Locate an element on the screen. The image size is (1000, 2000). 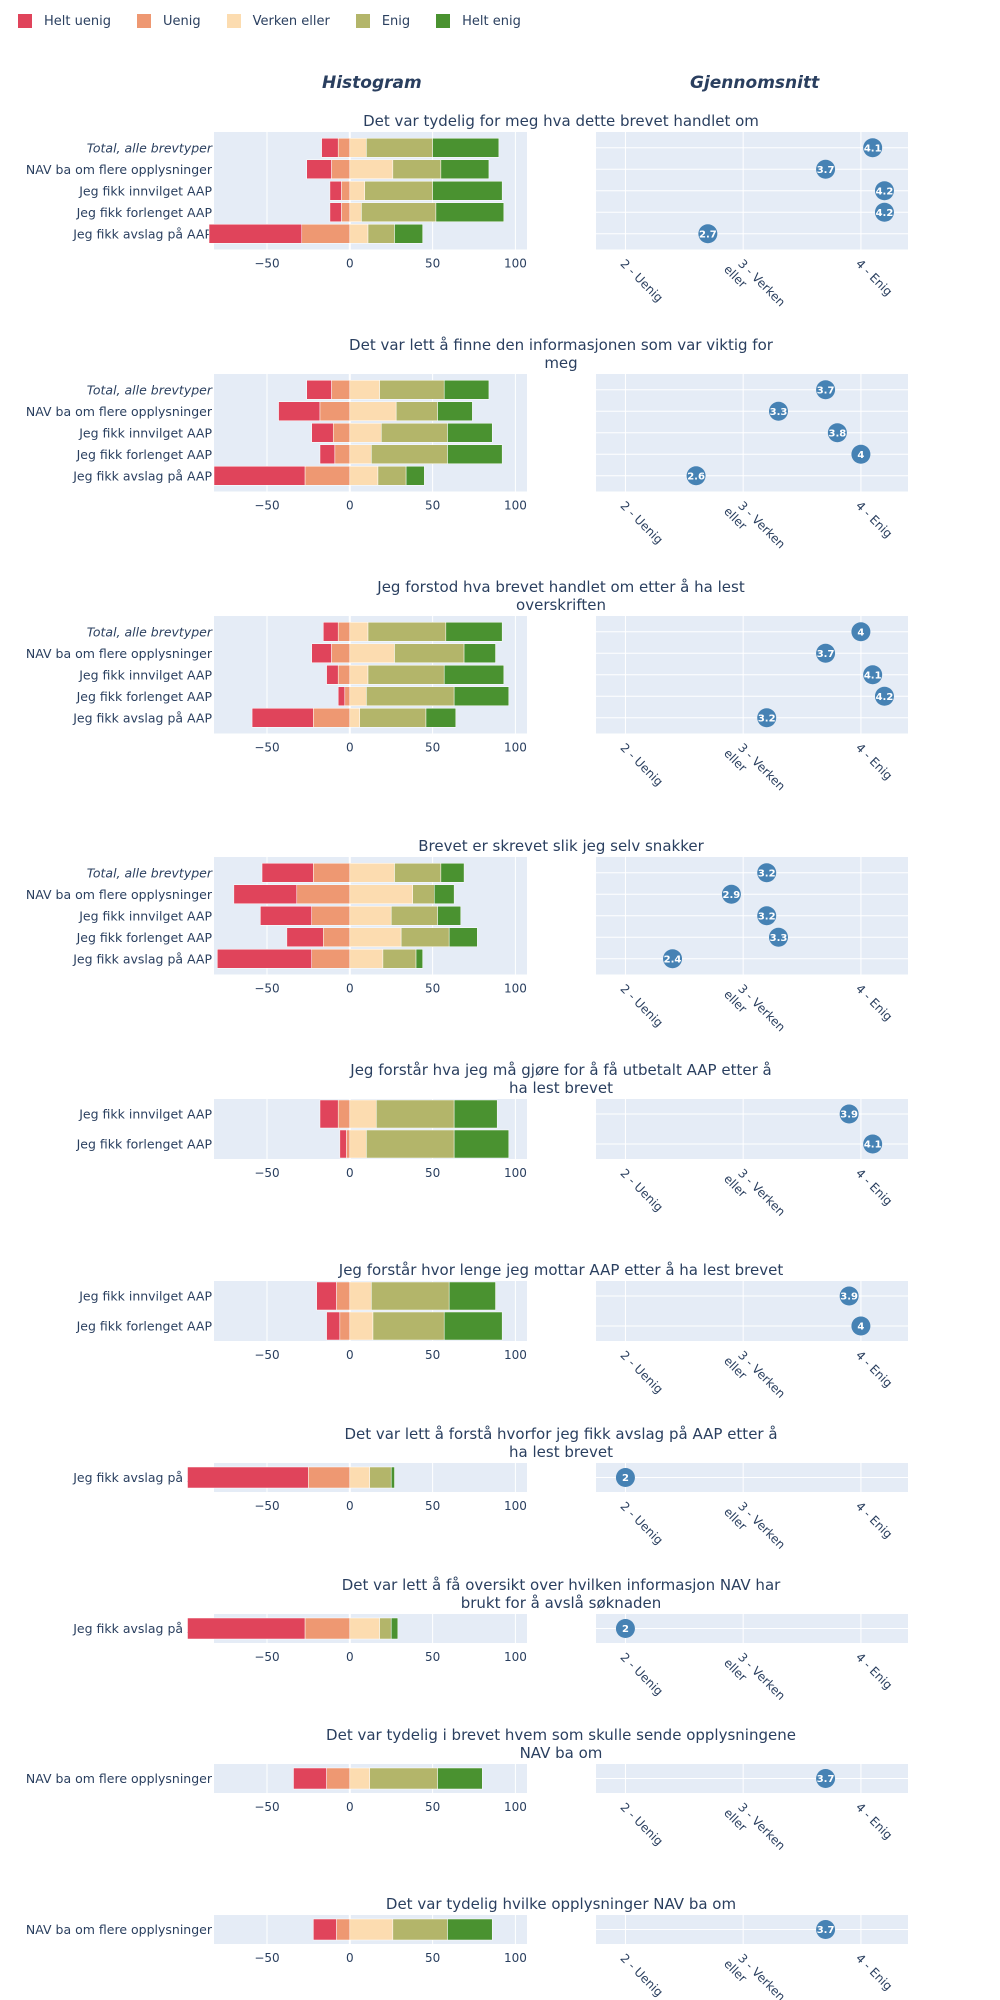
row-label: Jeg fikk innvilget AAP is located at coordinates (145, 1114).